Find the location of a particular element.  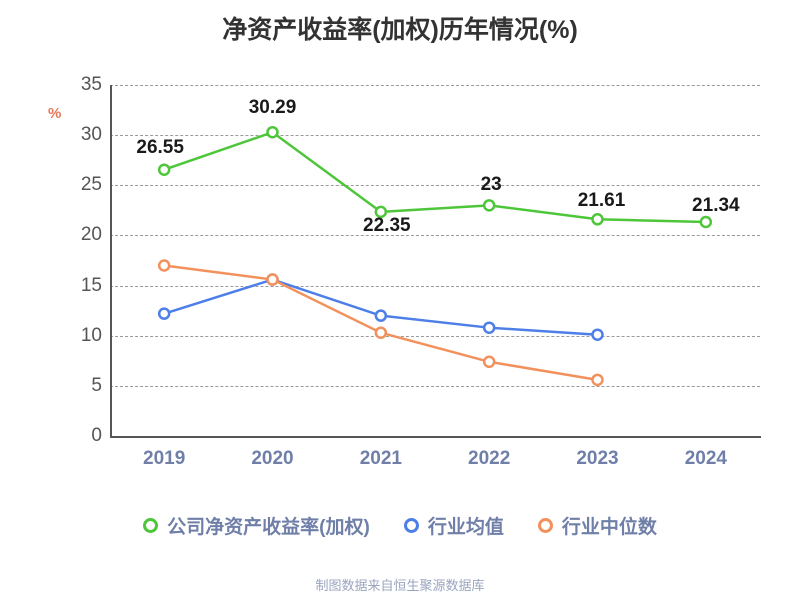

y-axis-label: % is located at coordinates (55, 113).